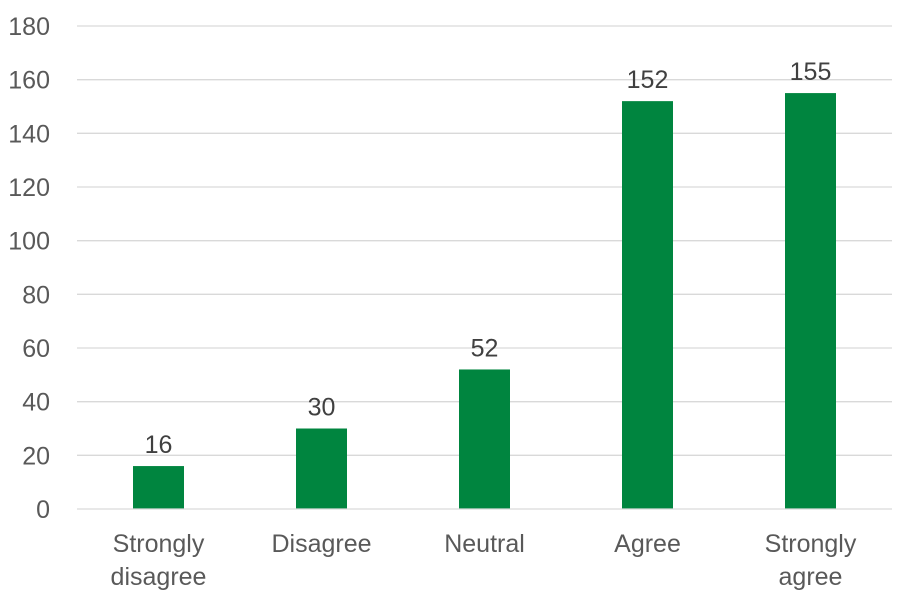  I want to click on y-axis-tick-labels: 0 20 40 60 80 100 120 140 160 180, so click(29, 268).